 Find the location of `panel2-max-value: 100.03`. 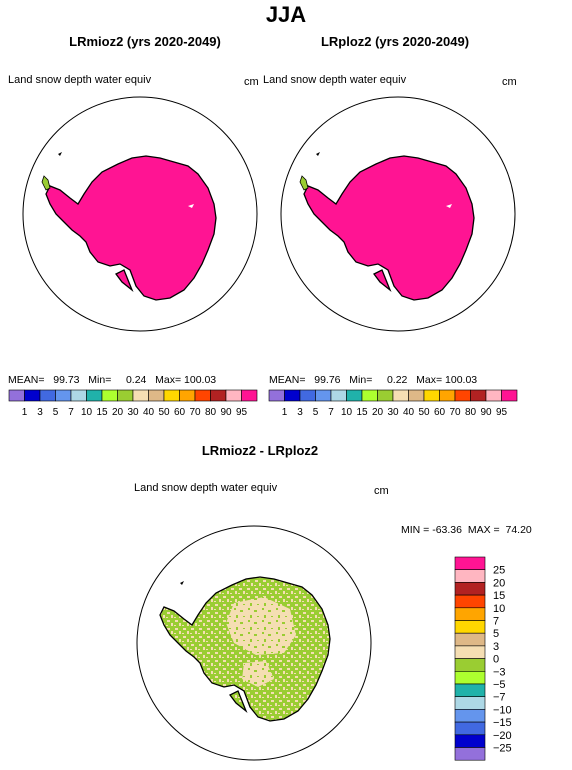

panel2-max-value: 100.03 is located at coordinates (461, 380).